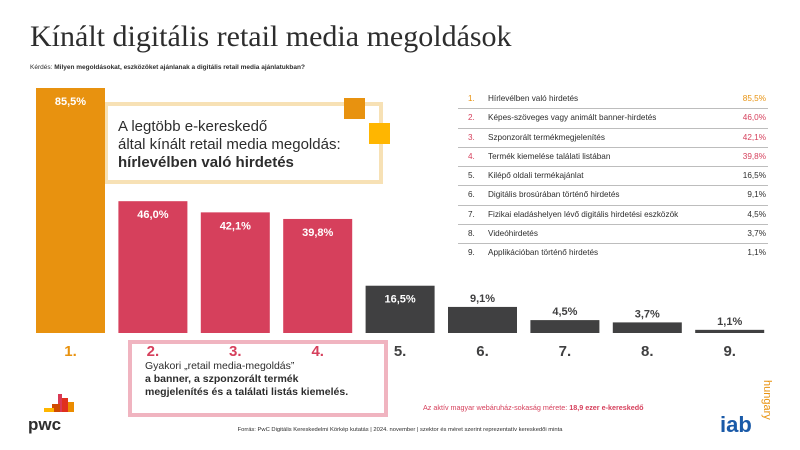 Image resolution: width=800 pixels, height=450 pixels. I want to click on legend-value: 42,1%, so click(754, 137).